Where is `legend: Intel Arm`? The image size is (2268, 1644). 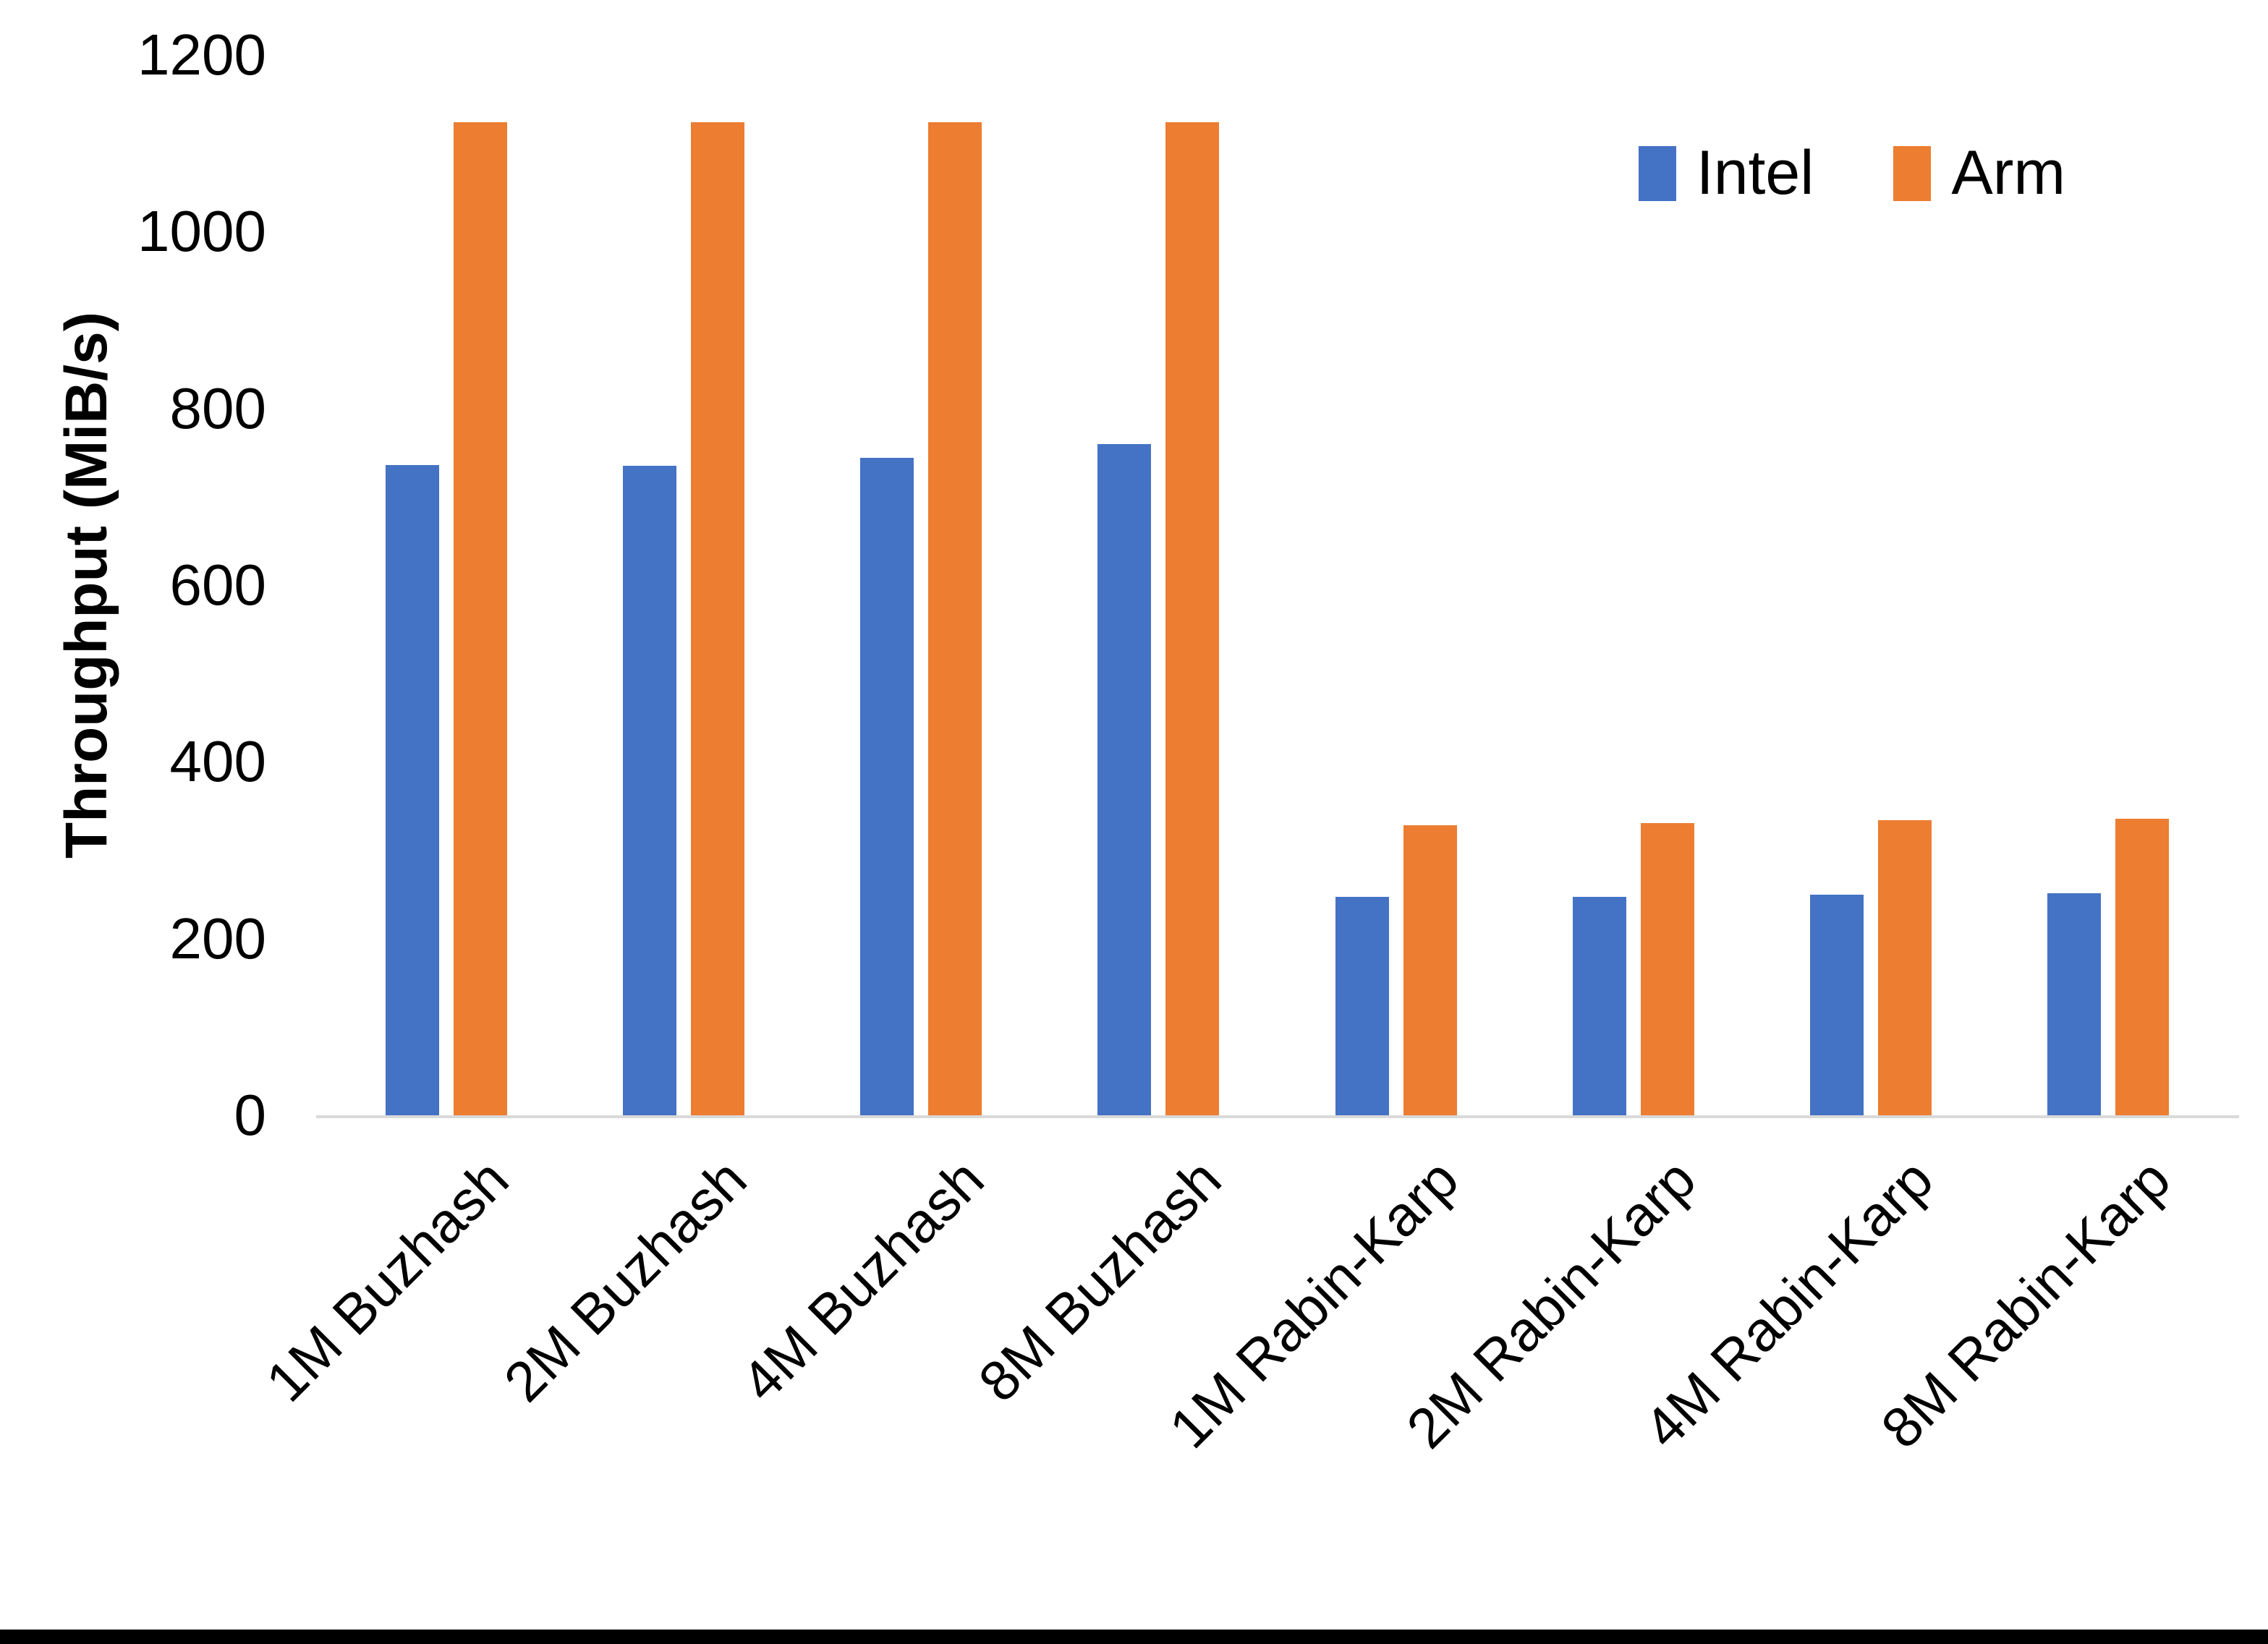
legend: Intel Arm is located at coordinates (1851, 173).